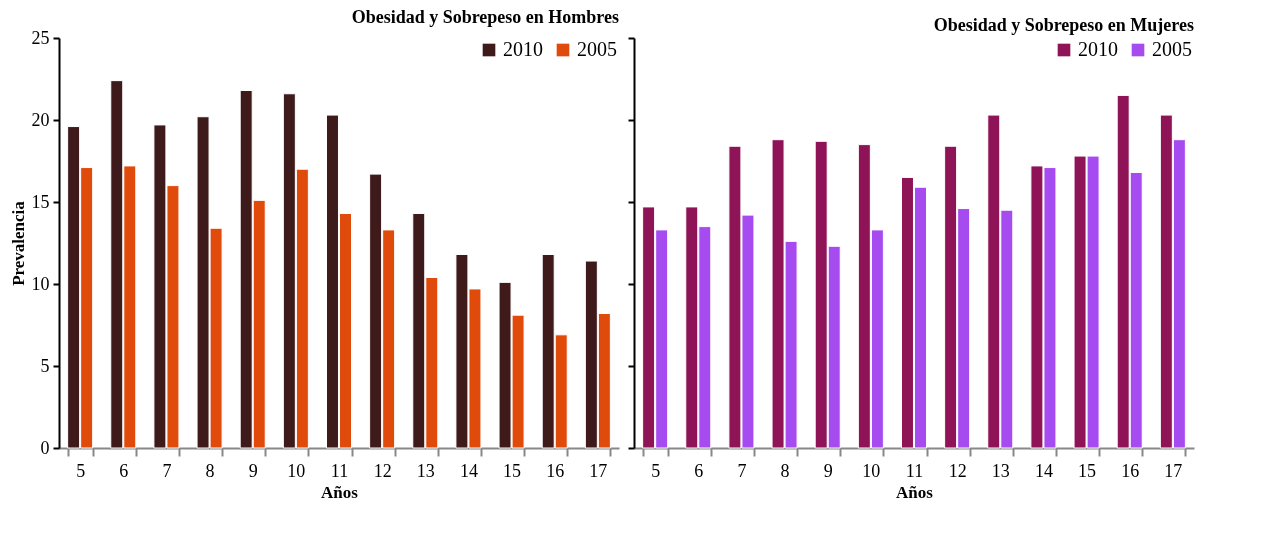 This screenshot has height=540, width=1261. What do you see at coordinates (45, 365) in the screenshot?
I see `y-tick-label: 5` at bounding box center [45, 365].